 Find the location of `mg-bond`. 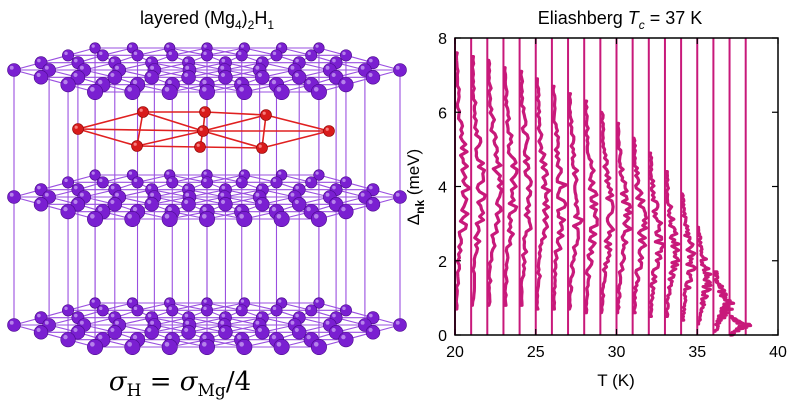

mg-bond is located at coordinates (225, 306).